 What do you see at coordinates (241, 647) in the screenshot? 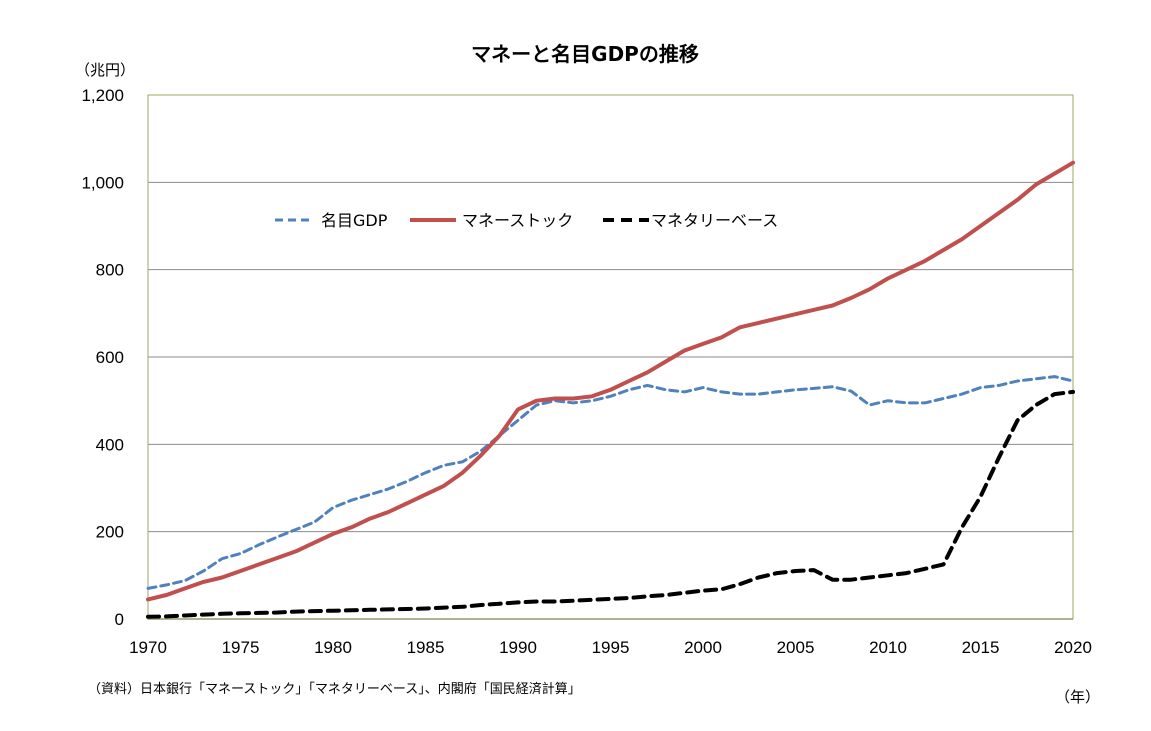
I see `x-tick-label: 1975` at bounding box center [241, 647].